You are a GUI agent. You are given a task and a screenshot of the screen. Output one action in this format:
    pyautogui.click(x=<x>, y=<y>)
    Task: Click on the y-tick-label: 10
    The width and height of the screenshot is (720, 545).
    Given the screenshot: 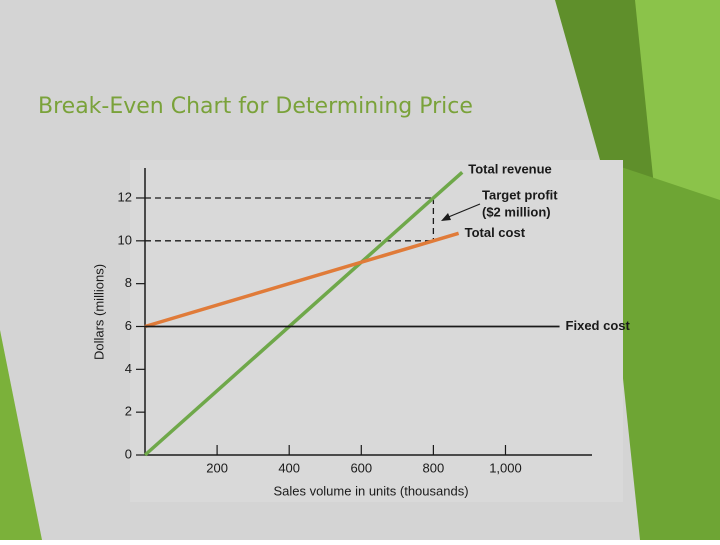 What is the action you would take?
    pyautogui.click(x=125, y=239)
    